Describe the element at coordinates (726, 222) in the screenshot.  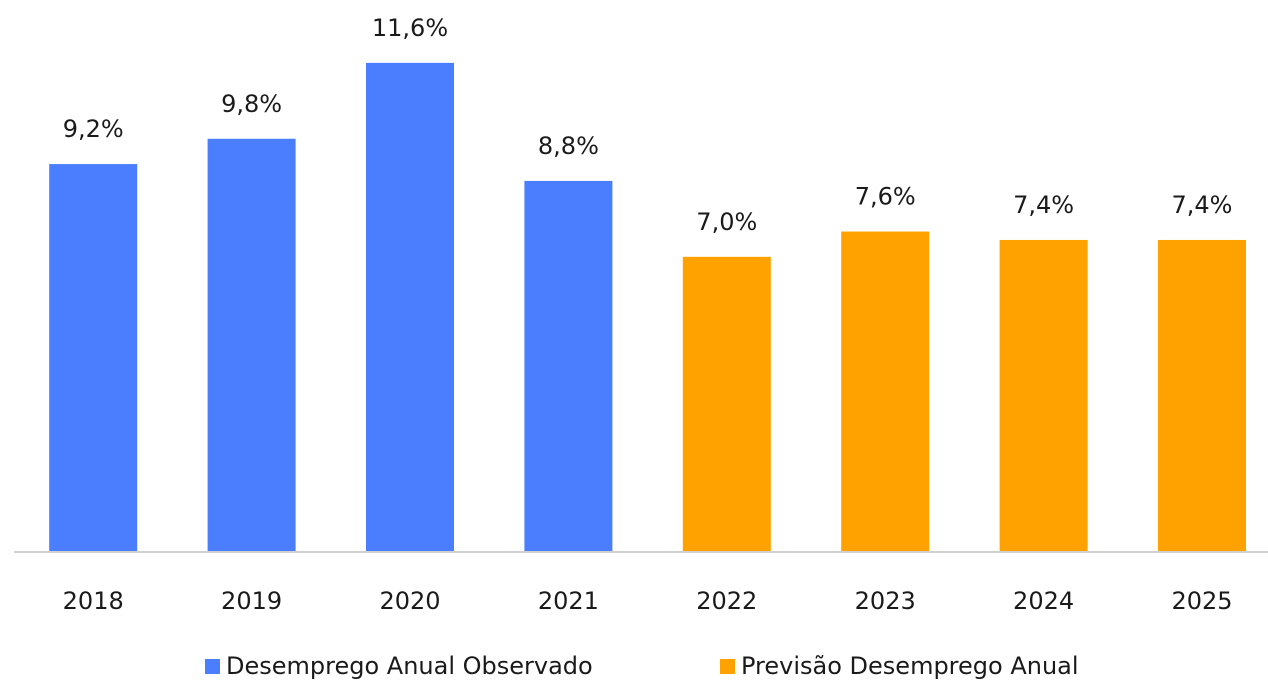
I see `data-label: 7,0%` at that location.